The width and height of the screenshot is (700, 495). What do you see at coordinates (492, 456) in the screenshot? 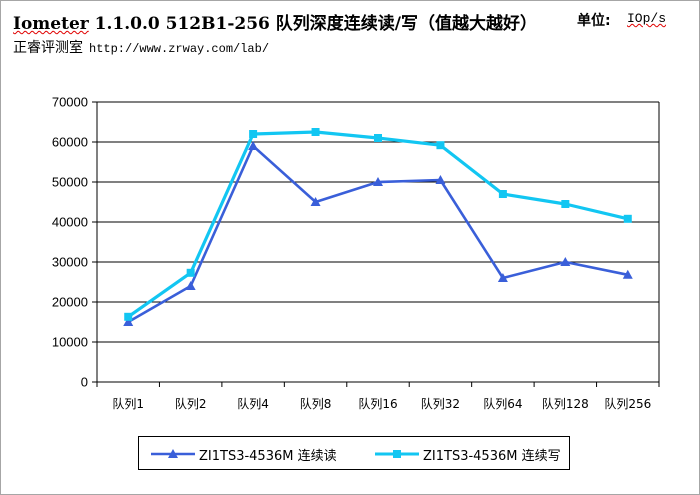
I see `legend-write-label: ZI1TS3-4536M 连续写` at bounding box center [492, 456].